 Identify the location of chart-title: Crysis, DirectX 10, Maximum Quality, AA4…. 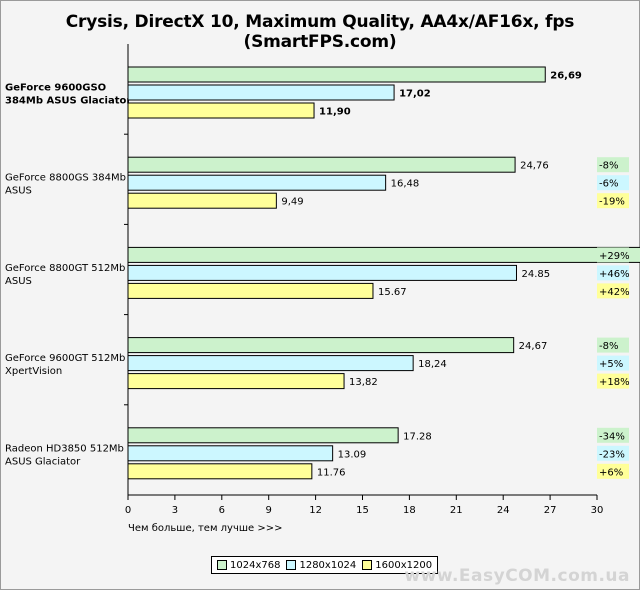
(320, 32).